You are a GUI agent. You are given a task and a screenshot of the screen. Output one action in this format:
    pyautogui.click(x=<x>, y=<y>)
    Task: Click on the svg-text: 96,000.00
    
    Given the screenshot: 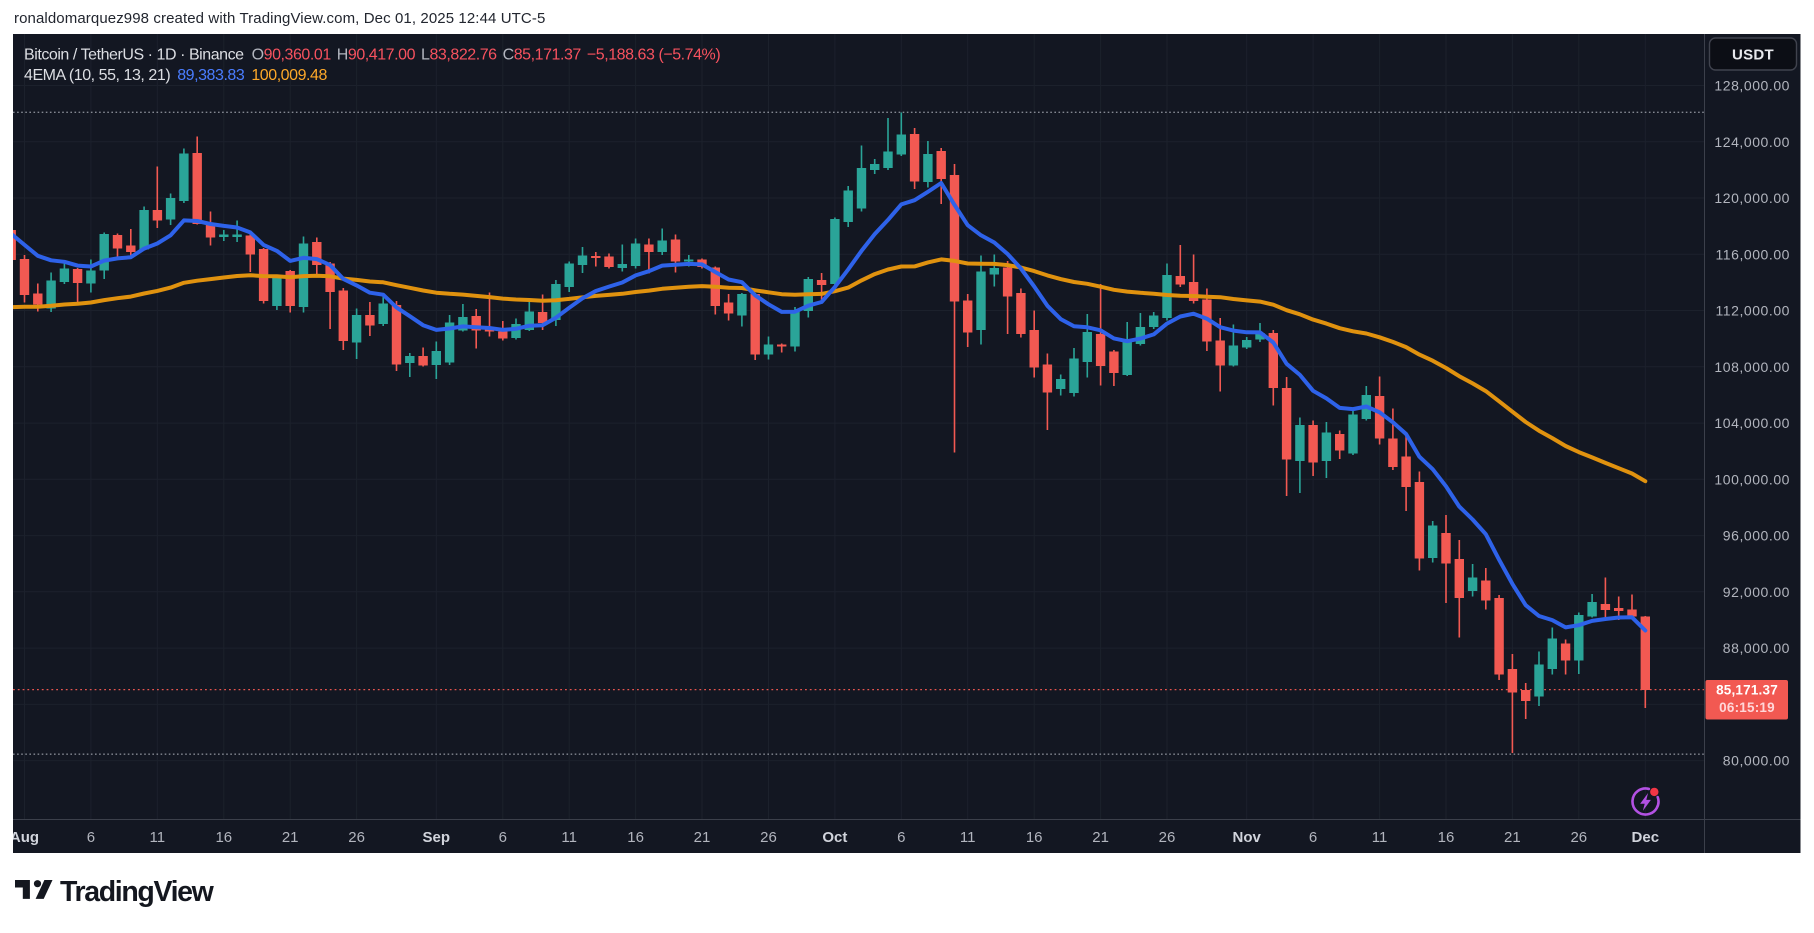 What is the action you would take?
    pyautogui.click(x=1756, y=536)
    